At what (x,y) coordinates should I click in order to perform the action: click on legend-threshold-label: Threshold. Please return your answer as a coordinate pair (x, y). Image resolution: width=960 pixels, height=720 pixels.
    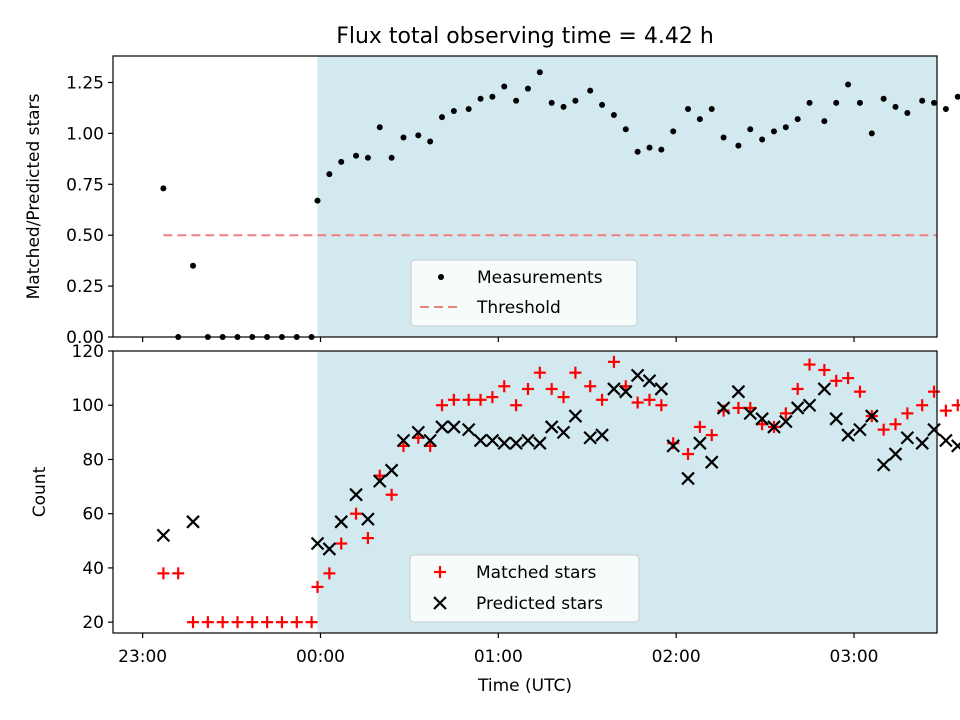
    Looking at the image, I should click on (518, 308).